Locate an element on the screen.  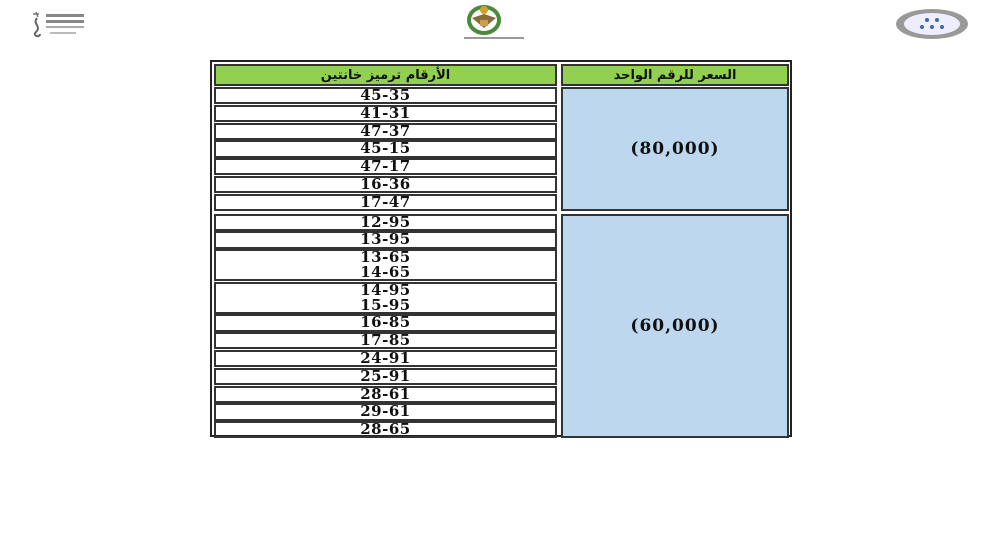
code-row: 47-17 is located at coordinates (385, 166).